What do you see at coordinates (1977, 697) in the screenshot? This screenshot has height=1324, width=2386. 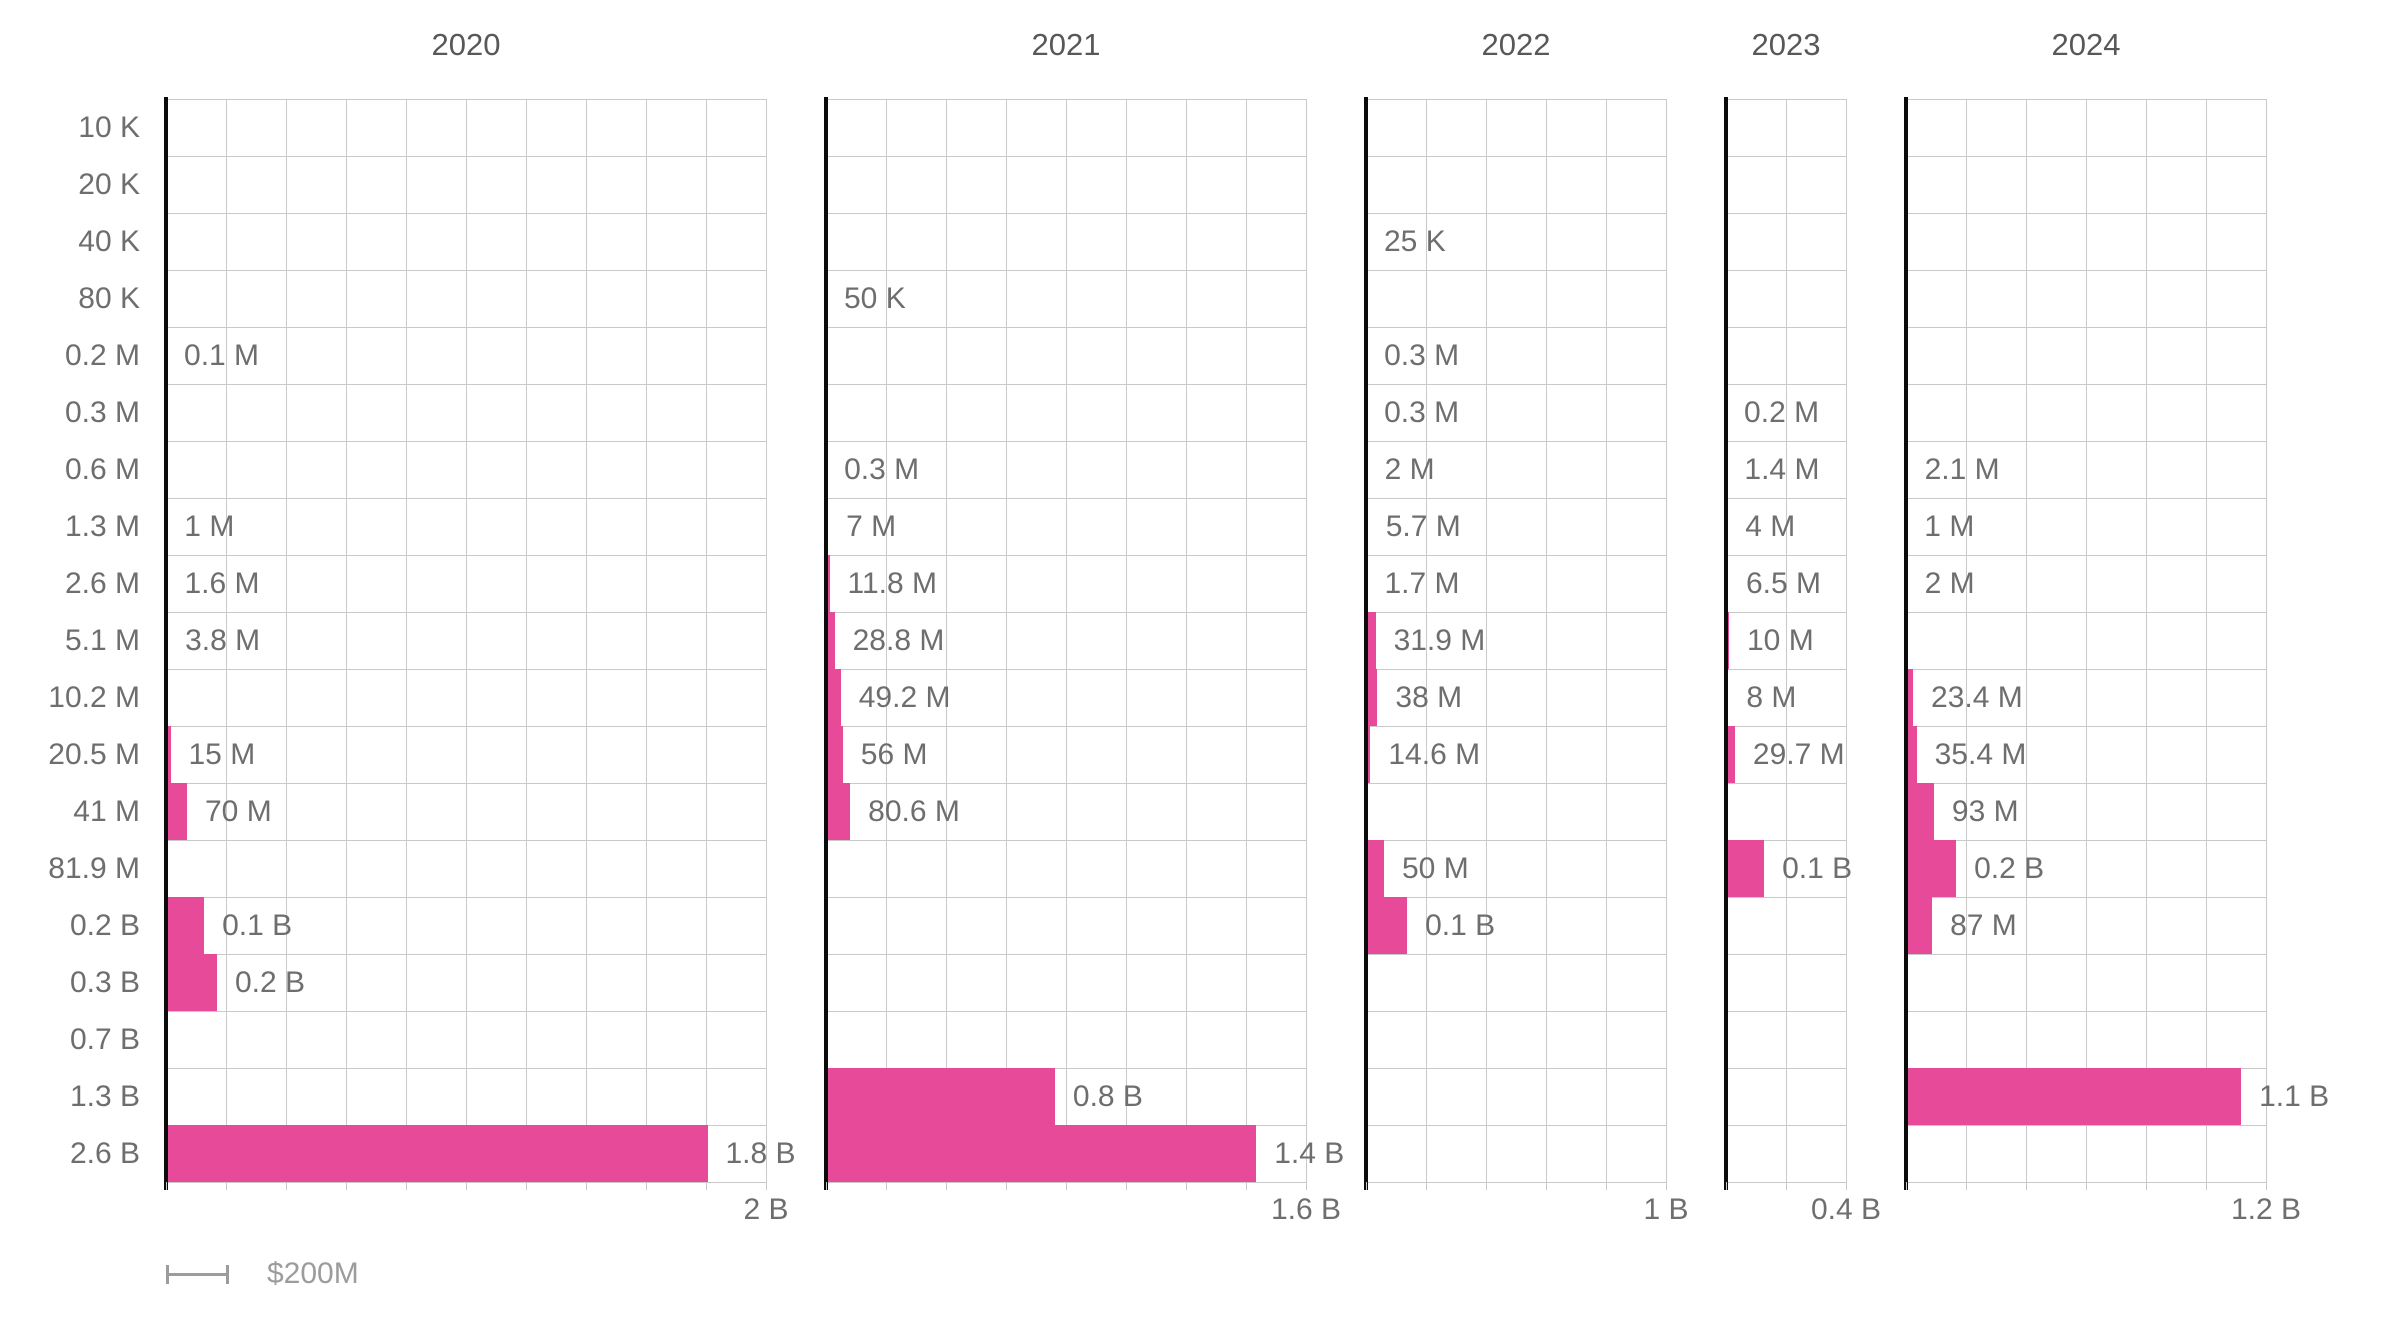 I see `bar-value-label: 23.4 M` at bounding box center [1977, 697].